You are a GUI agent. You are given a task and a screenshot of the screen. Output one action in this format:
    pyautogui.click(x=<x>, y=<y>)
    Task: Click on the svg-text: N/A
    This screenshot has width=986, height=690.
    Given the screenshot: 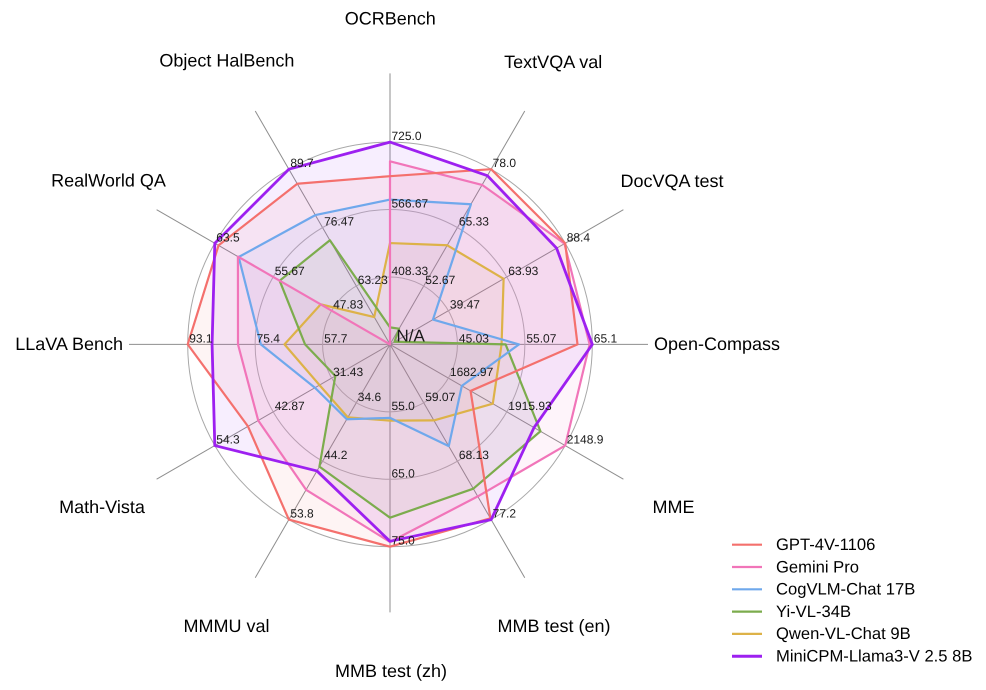 What is the action you would take?
    pyautogui.click(x=411, y=335)
    